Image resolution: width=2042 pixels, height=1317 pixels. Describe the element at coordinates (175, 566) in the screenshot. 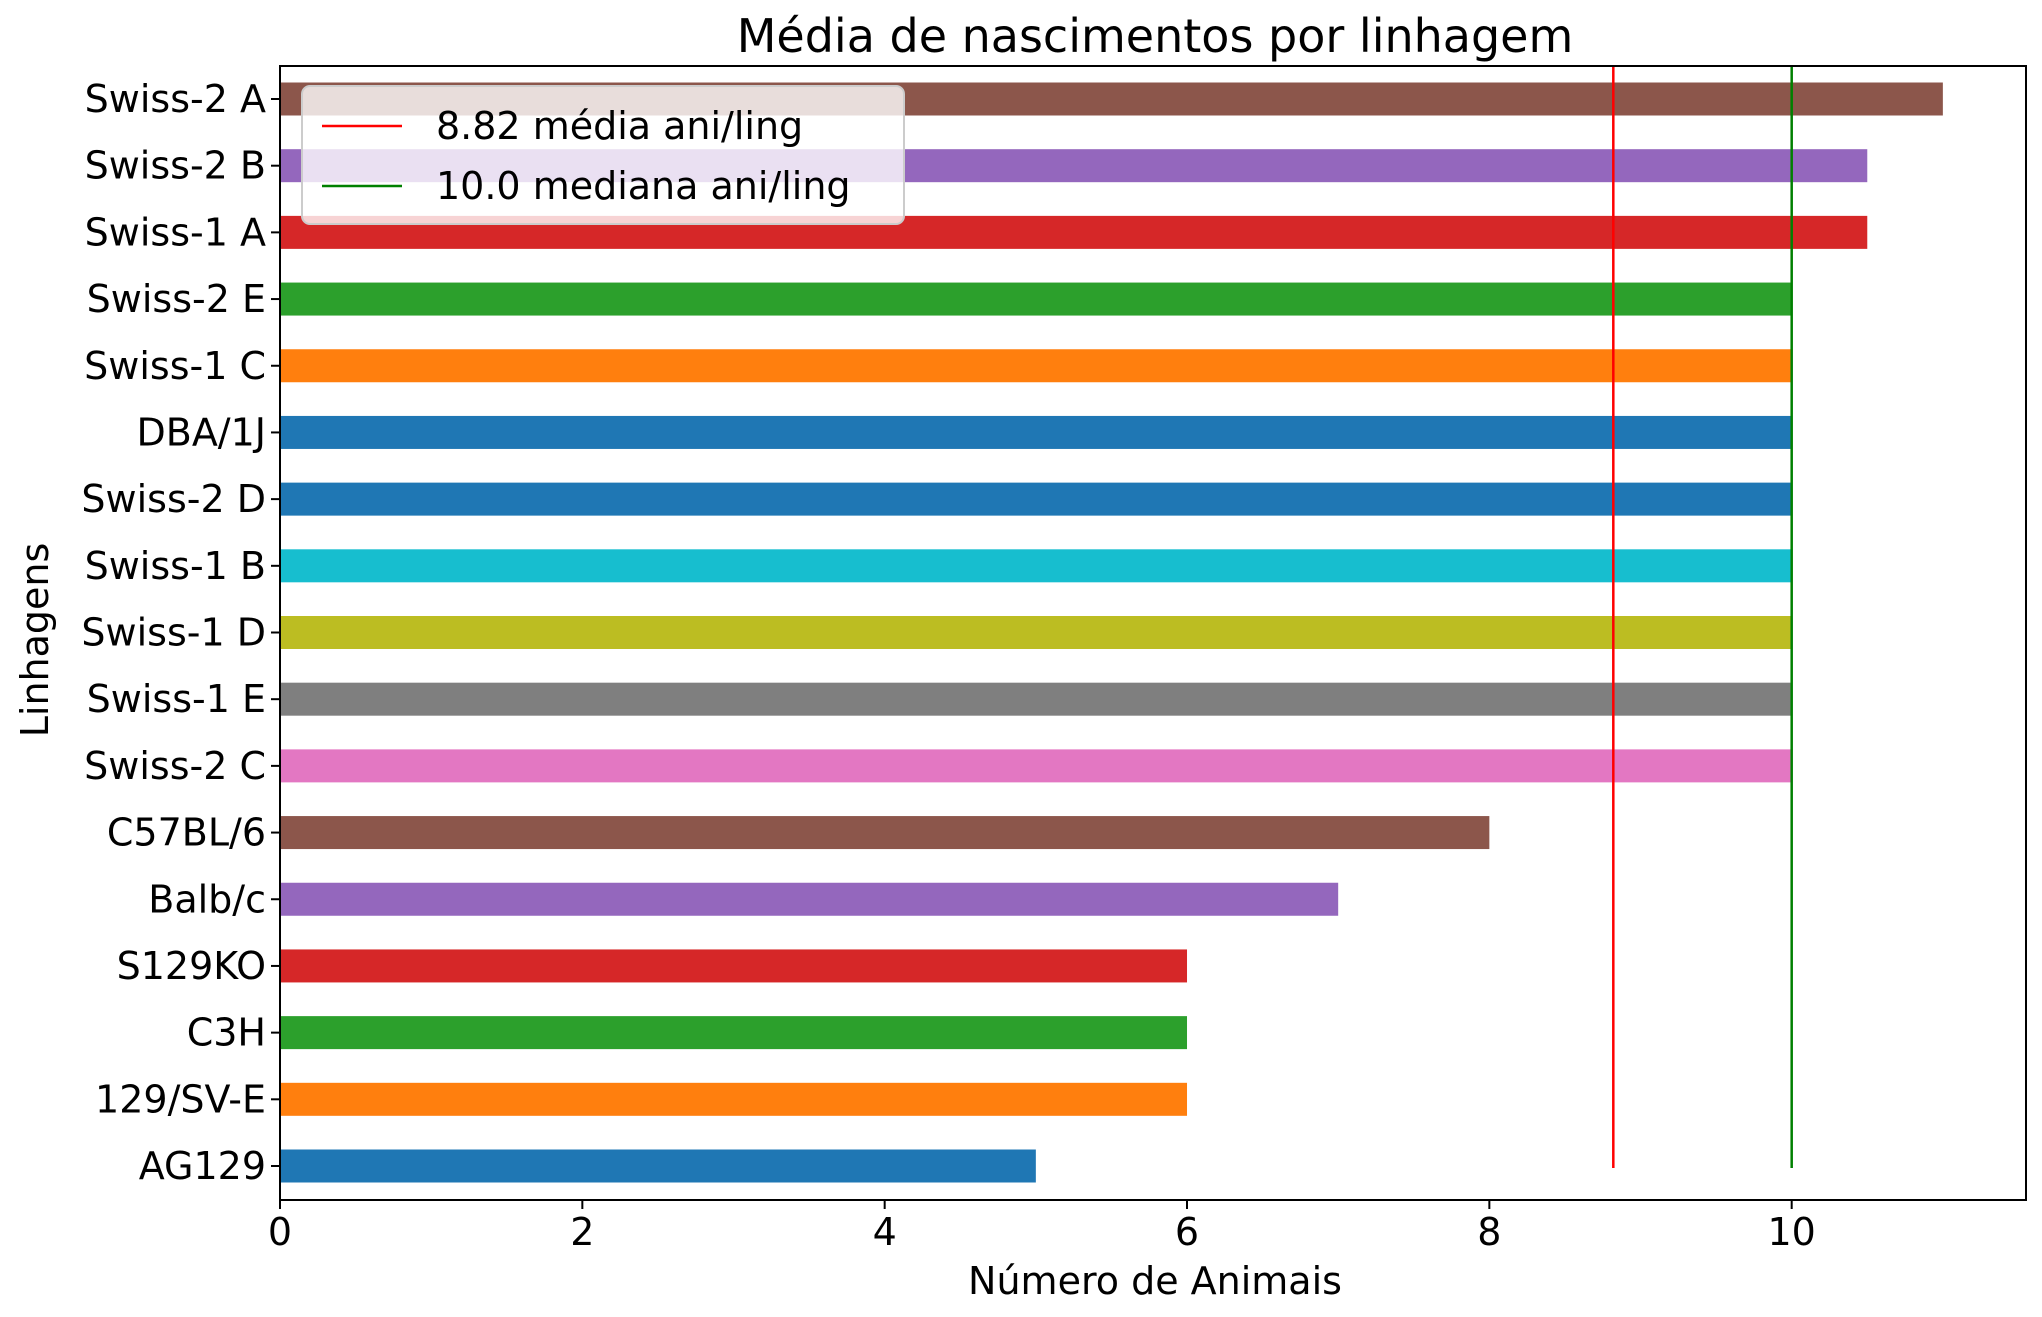

I see `y-tick-label: Swiss-1 B` at that location.